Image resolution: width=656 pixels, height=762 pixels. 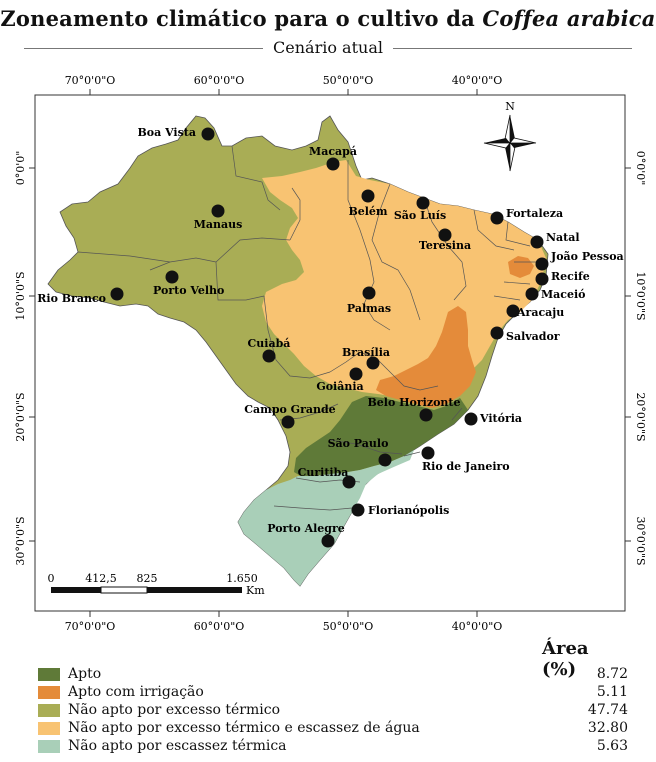 I want to click on city-marker: Recife, so click(x=562, y=278).